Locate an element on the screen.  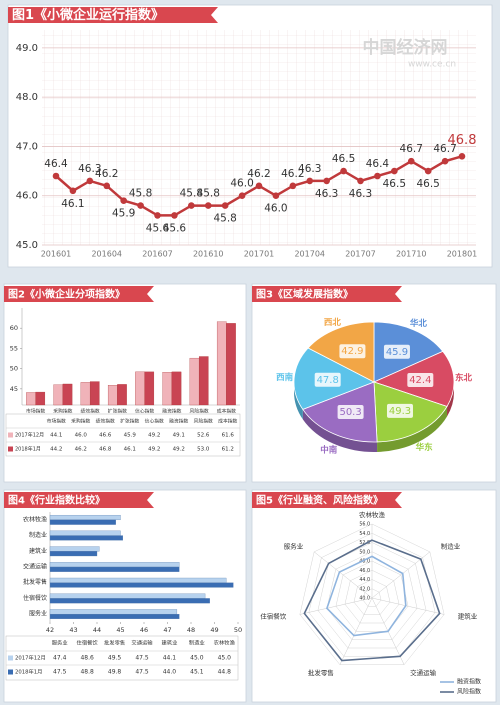
table-cell: 46.0 is located at coordinates (81, 436).